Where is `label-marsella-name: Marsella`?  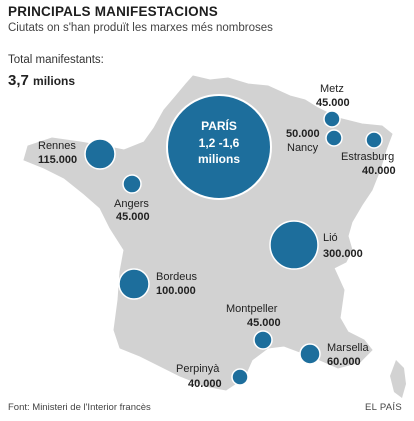
label-marsella-name: Marsella is located at coordinates (348, 348).